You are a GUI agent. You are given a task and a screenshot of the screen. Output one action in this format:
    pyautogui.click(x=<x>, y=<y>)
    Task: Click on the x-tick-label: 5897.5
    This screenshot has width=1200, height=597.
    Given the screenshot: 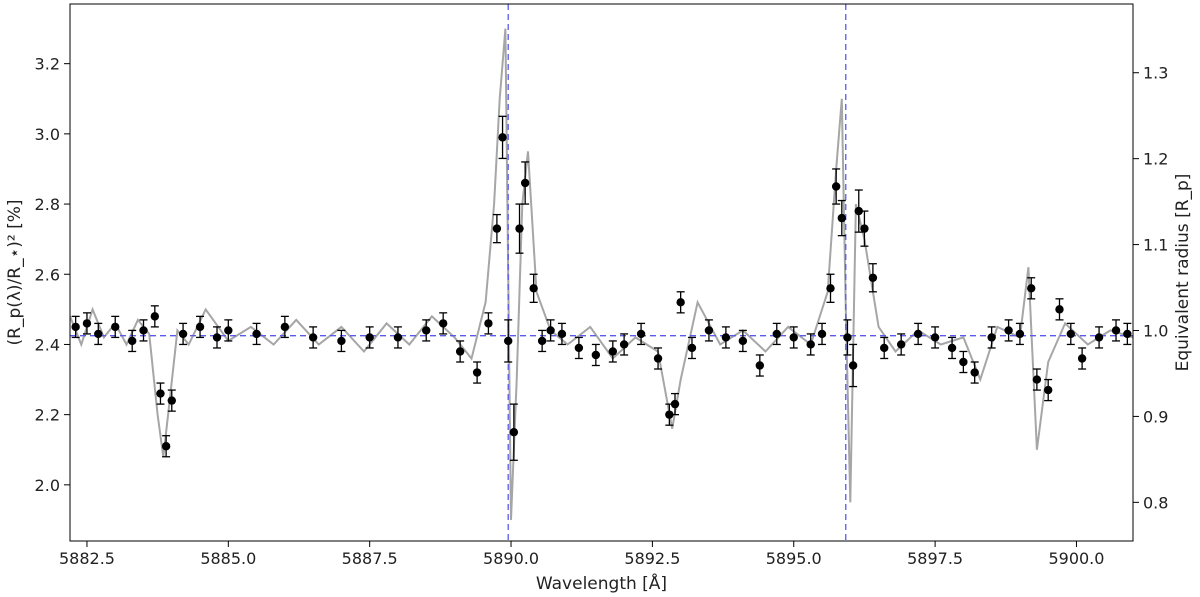 What is the action you would take?
    pyautogui.click(x=935, y=558)
    